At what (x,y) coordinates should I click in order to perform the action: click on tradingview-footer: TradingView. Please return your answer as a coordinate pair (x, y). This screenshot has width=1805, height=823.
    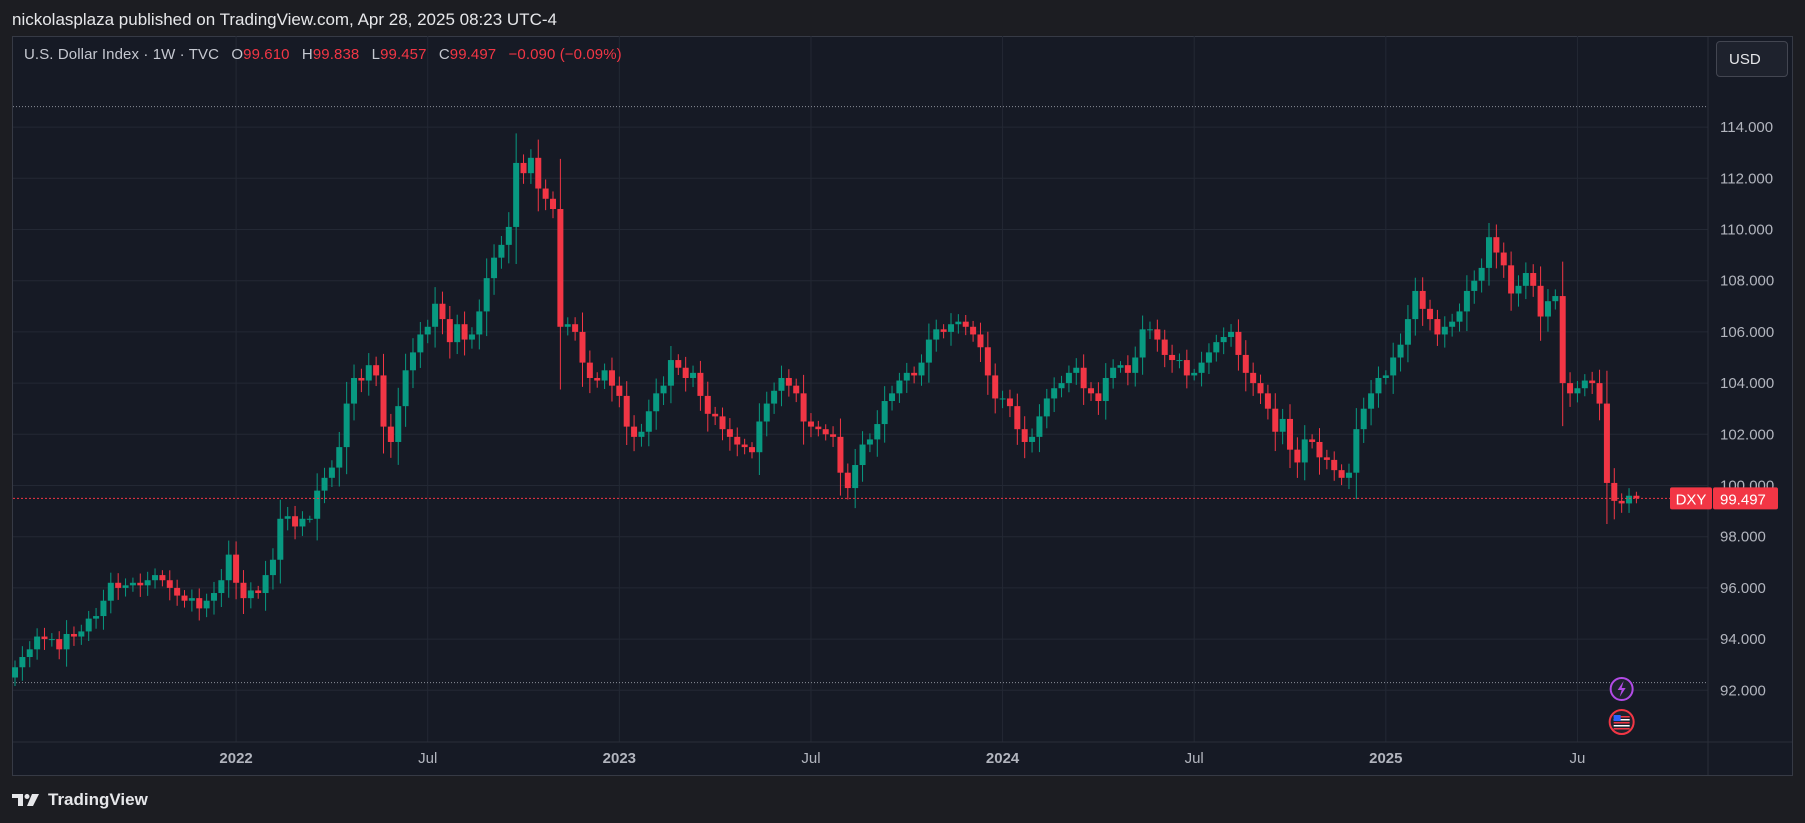
    Looking at the image, I should click on (80, 800).